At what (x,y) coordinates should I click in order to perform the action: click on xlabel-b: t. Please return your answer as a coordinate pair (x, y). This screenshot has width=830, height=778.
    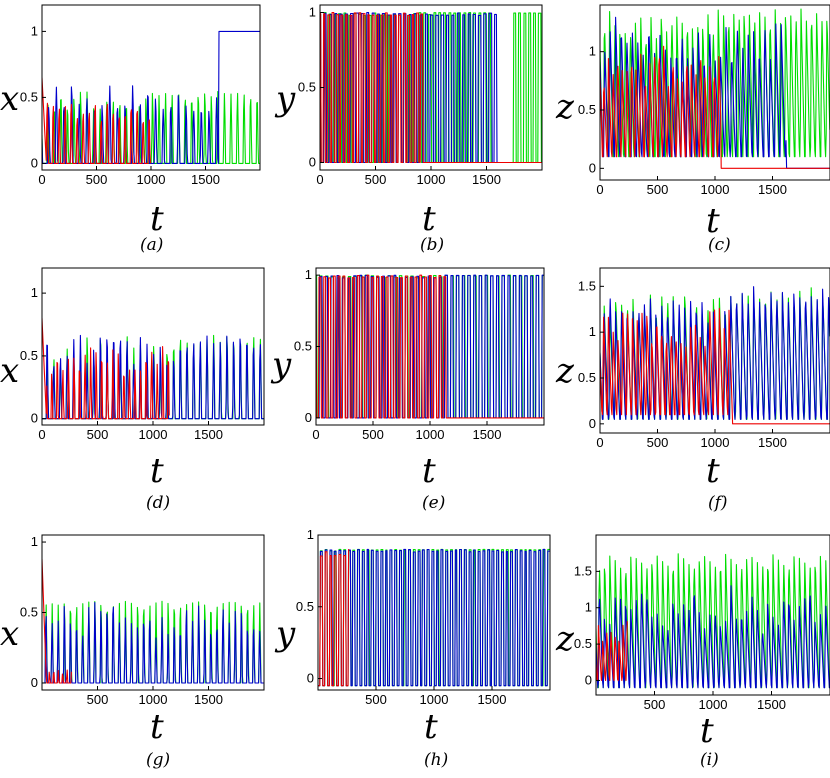
    Looking at the image, I should click on (429, 219).